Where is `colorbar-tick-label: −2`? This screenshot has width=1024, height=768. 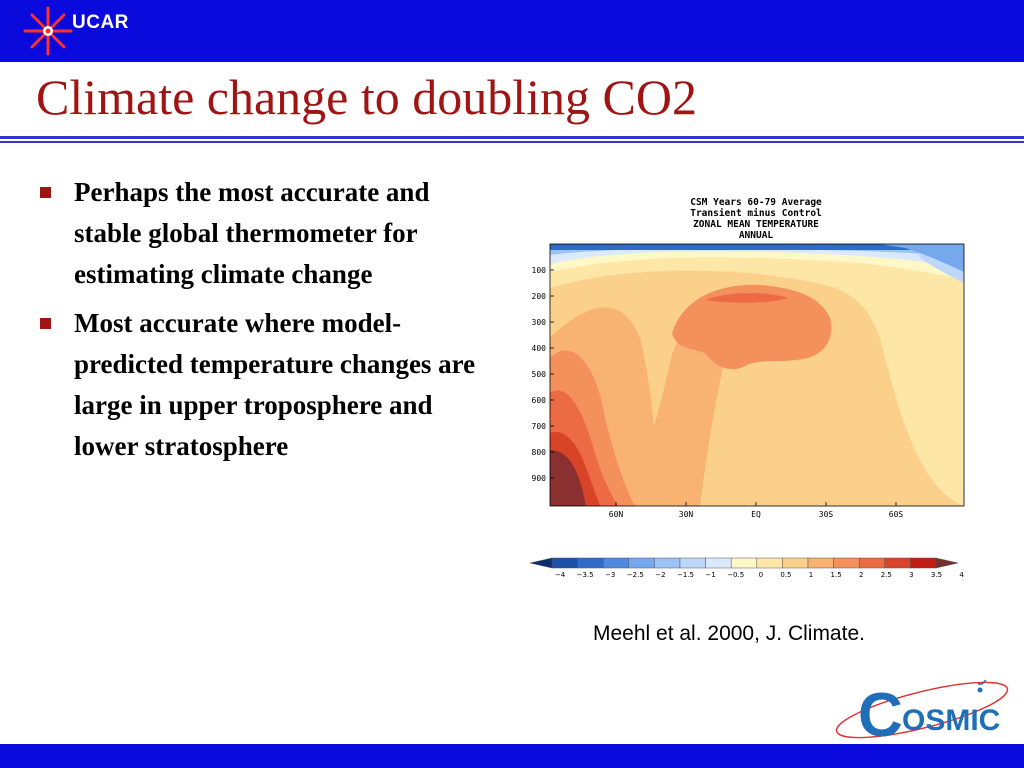 colorbar-tick-label: −2 is located at coordinates (660, 575).